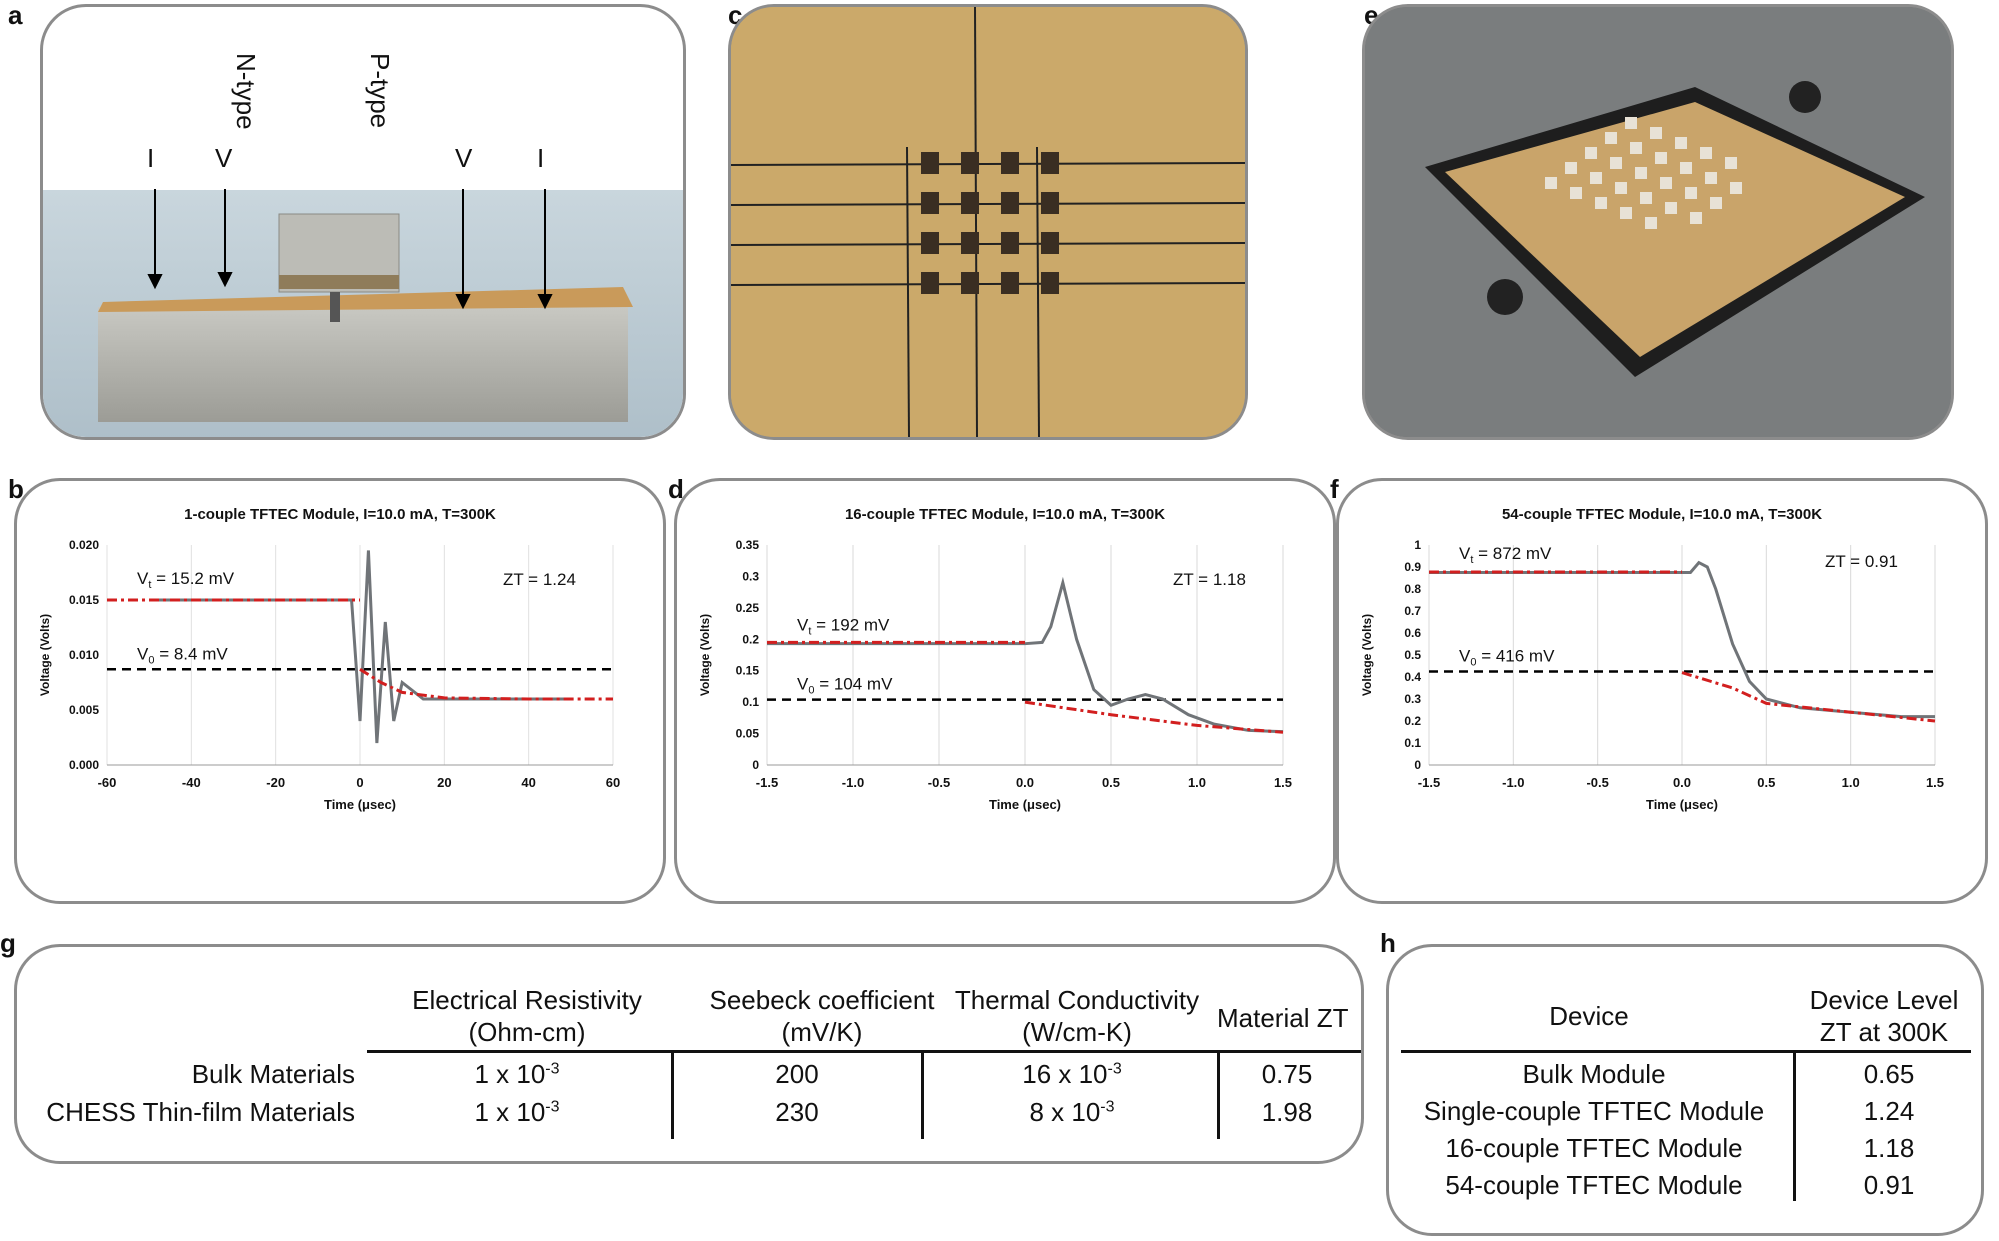 The image size is (1999, 1241). Describe the element at coordinates (84, 710) in the screenshot. I see `y-tick-label: 0.005` at that location.